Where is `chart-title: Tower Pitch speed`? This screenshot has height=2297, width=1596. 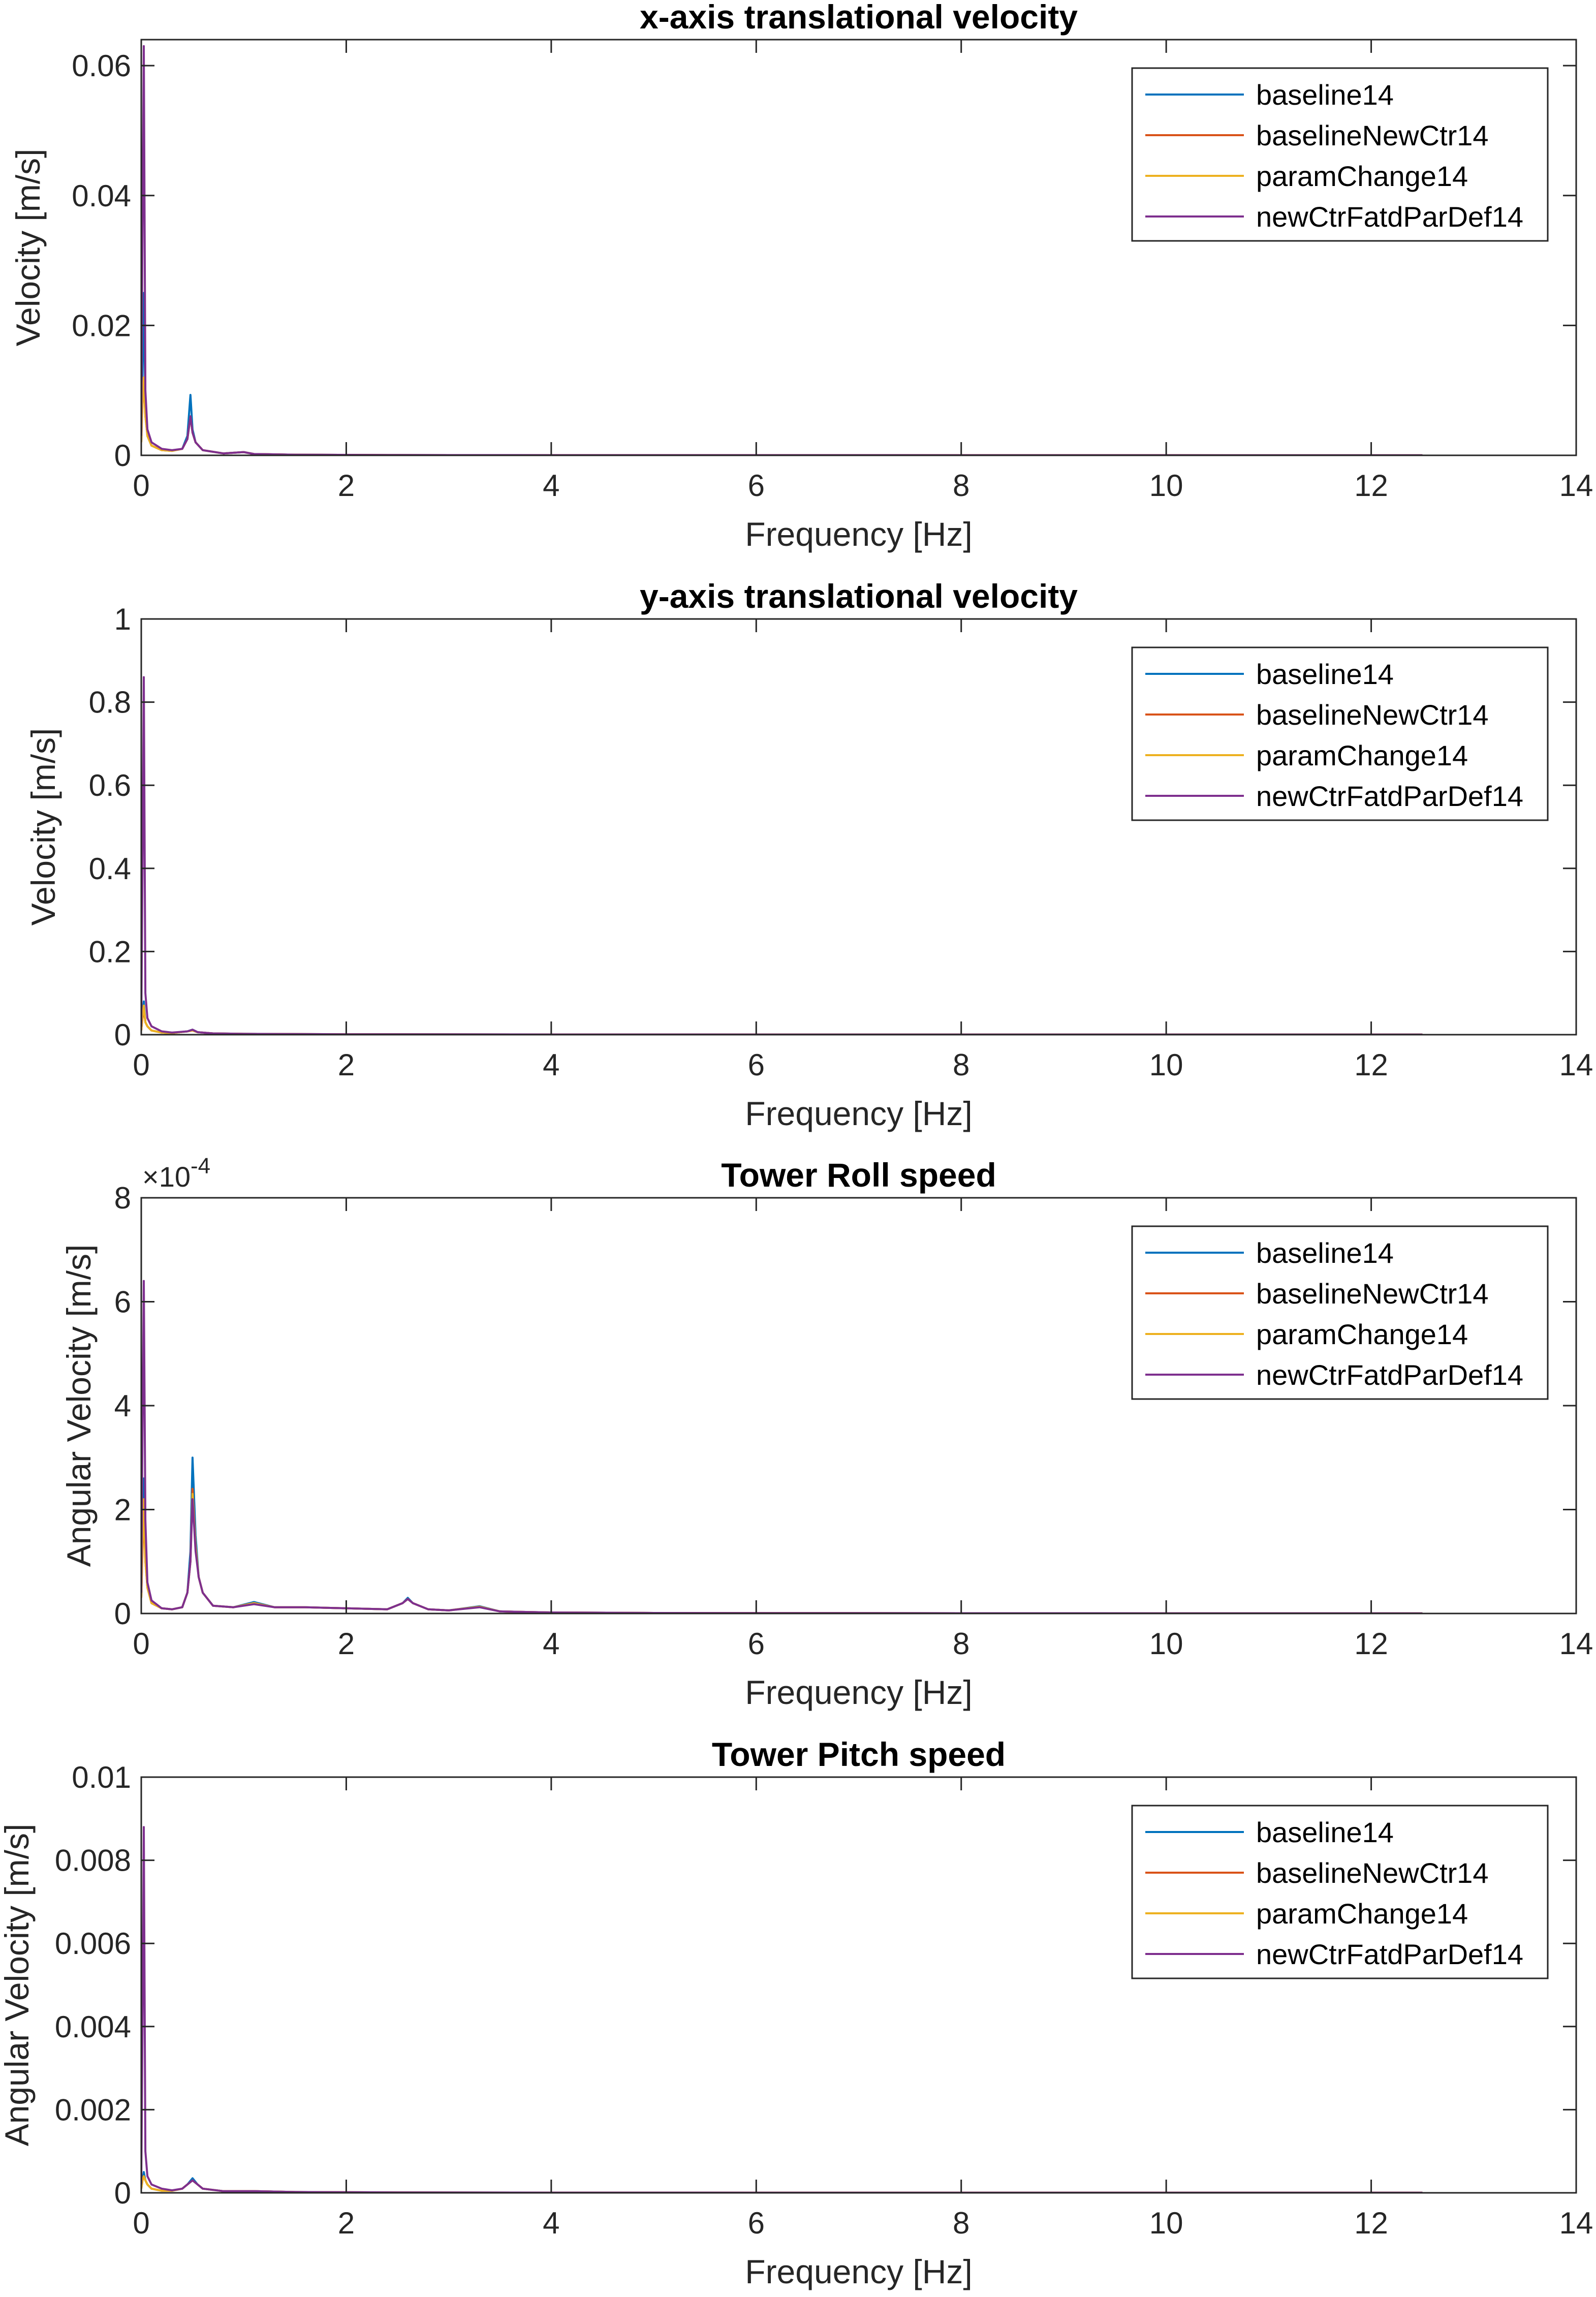
chart-title: Tower Pitch speed is located at coordinates (859, 1754).